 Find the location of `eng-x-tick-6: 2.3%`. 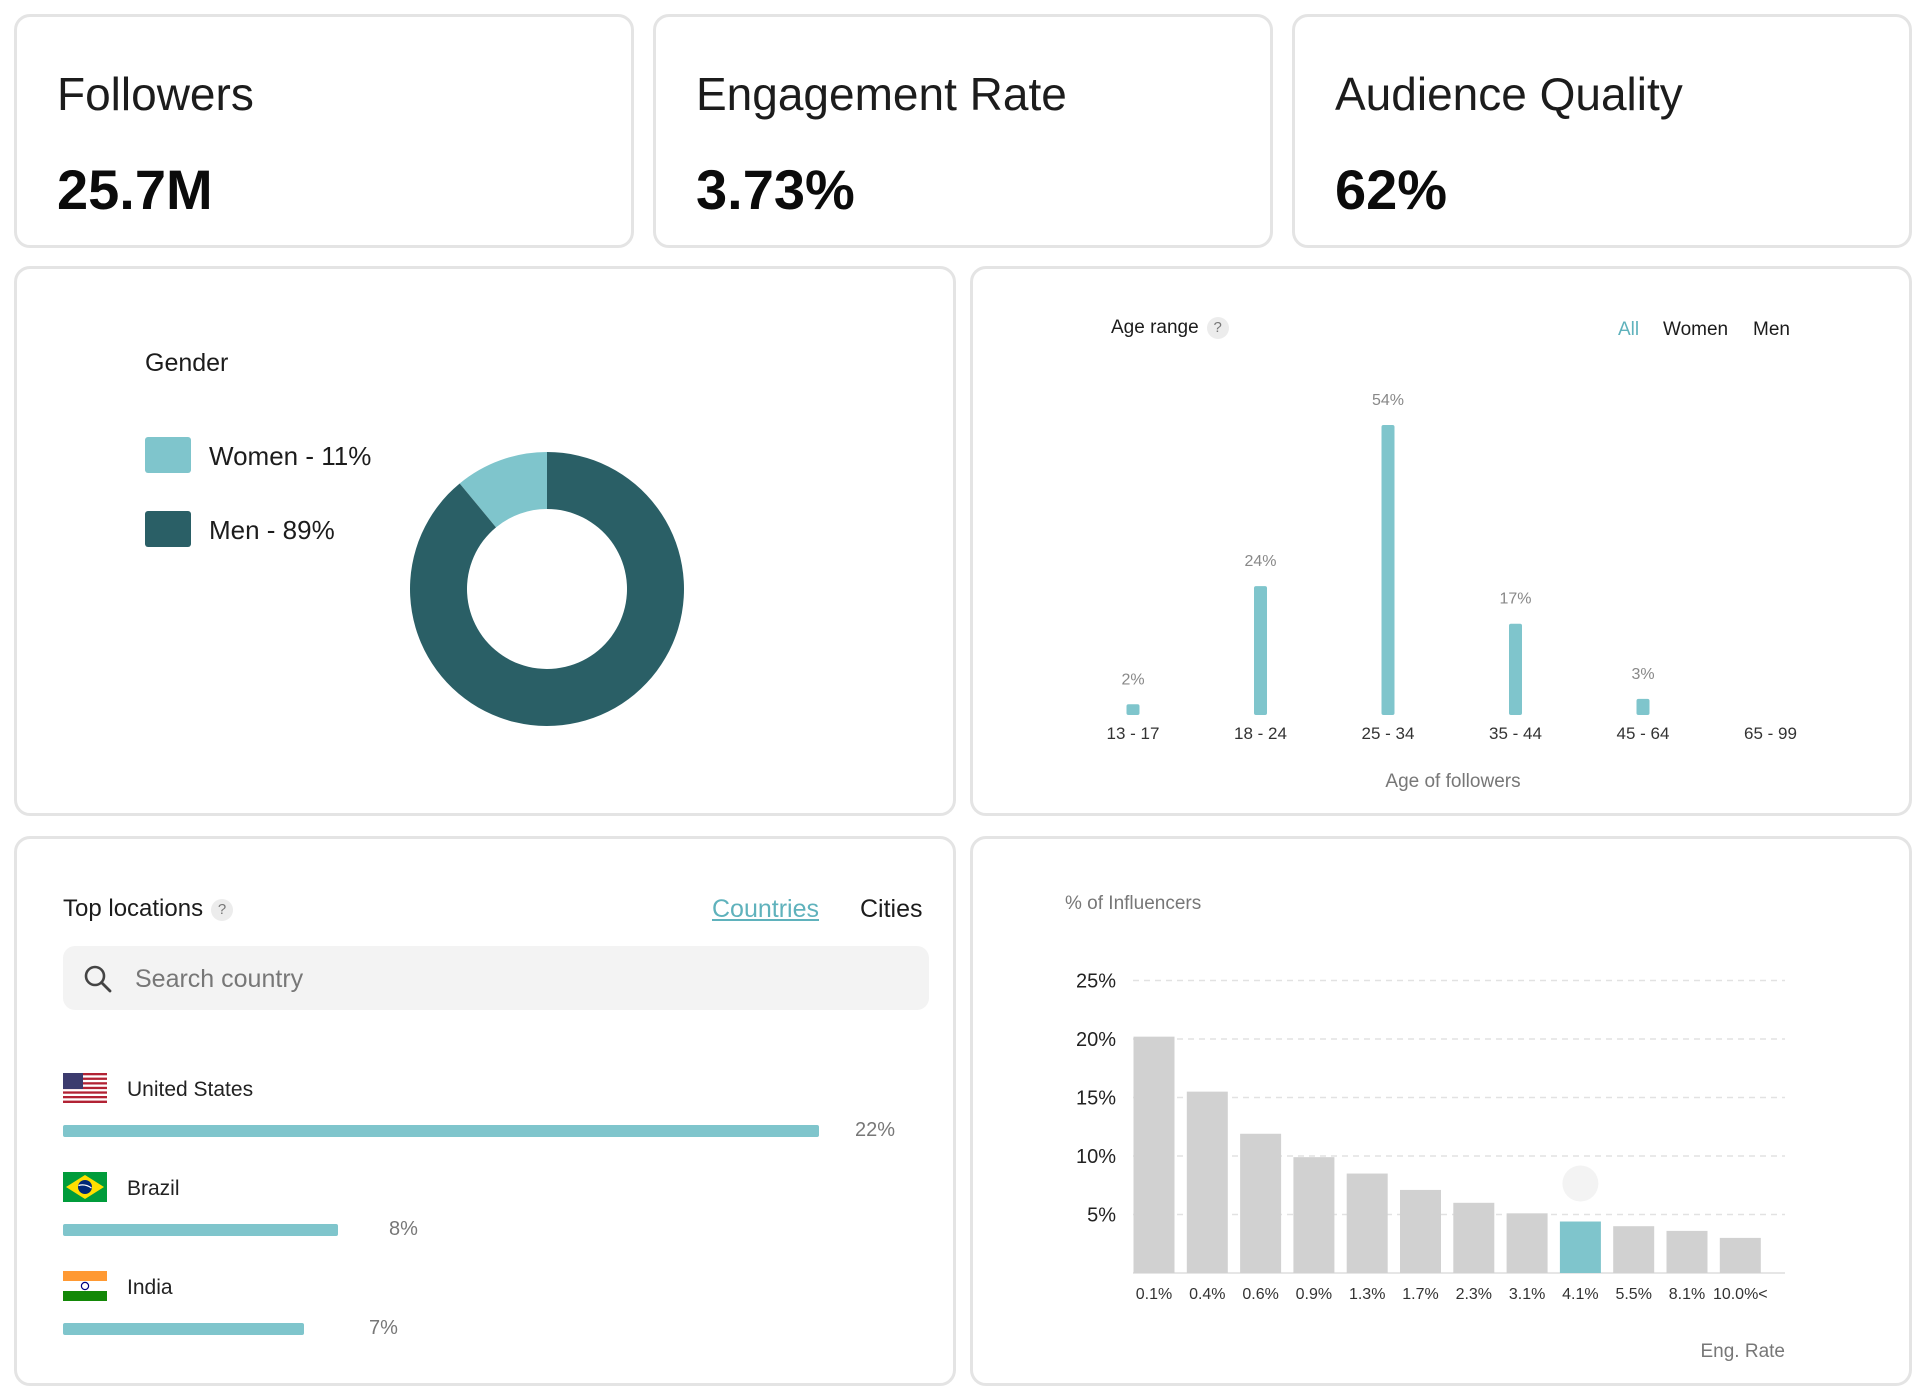

eng-x-tick-6: 2.3% is located at coordinates (1474, 1294).